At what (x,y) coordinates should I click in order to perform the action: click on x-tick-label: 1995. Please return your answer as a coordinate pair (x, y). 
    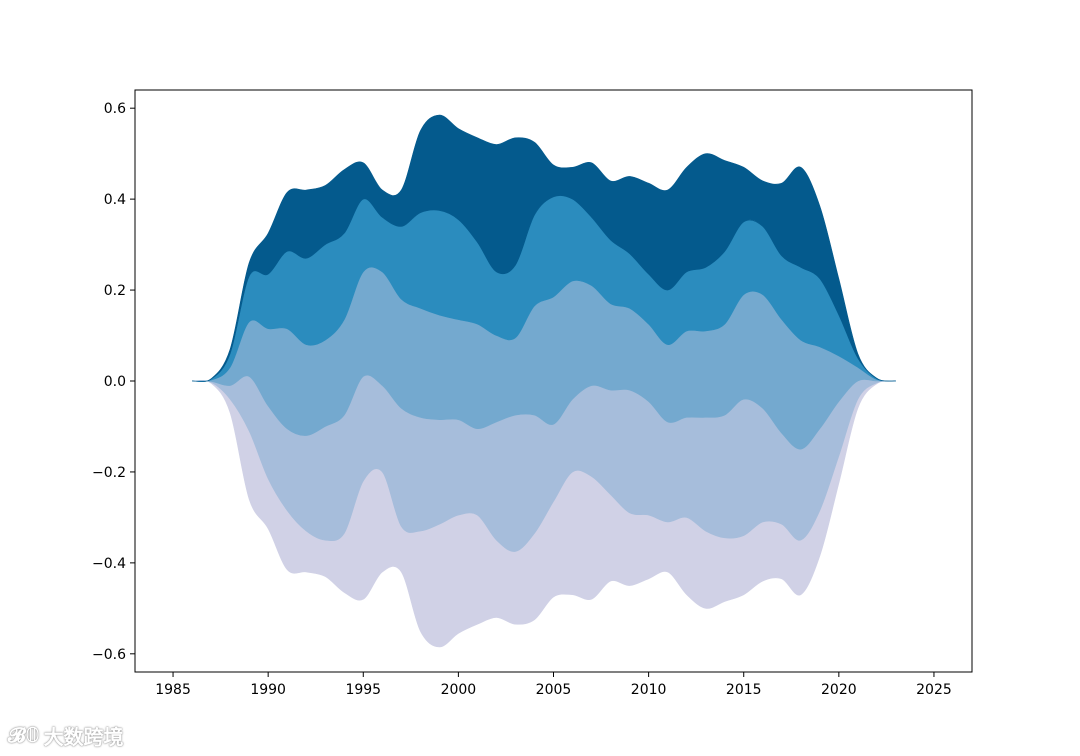
    Looking at the image, I should click on (363, 690).